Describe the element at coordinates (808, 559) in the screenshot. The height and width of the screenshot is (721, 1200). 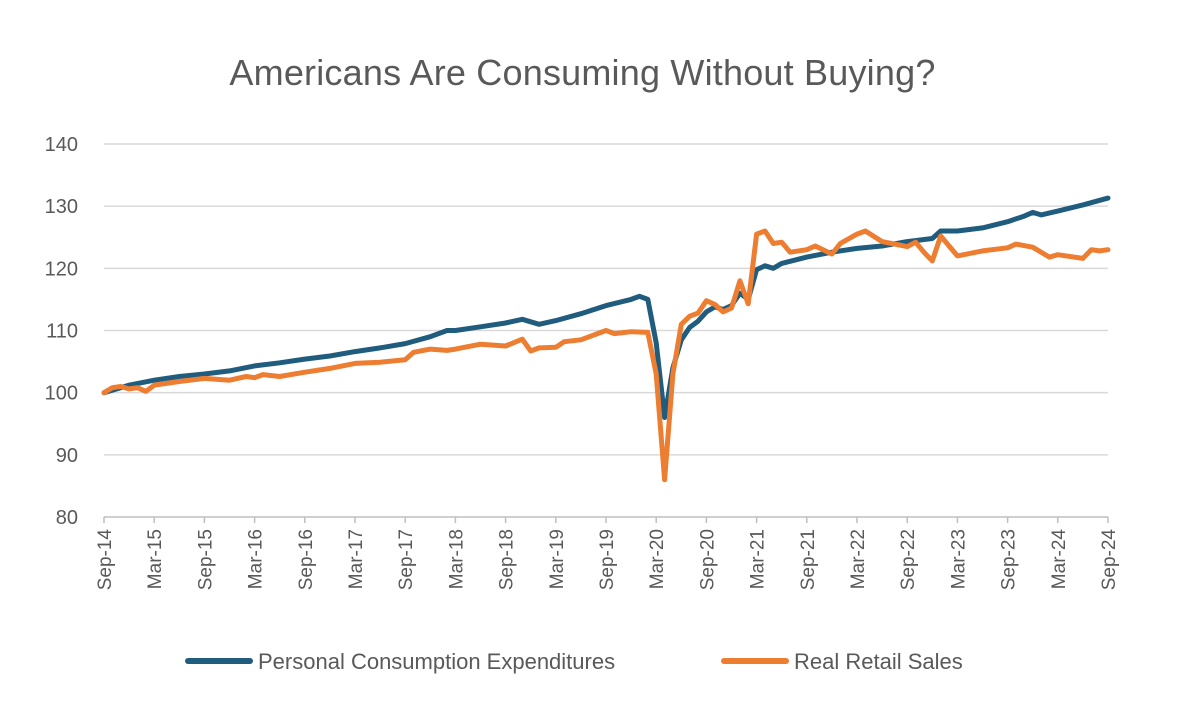
I see `x-tick-label: Sep-21` at that location.